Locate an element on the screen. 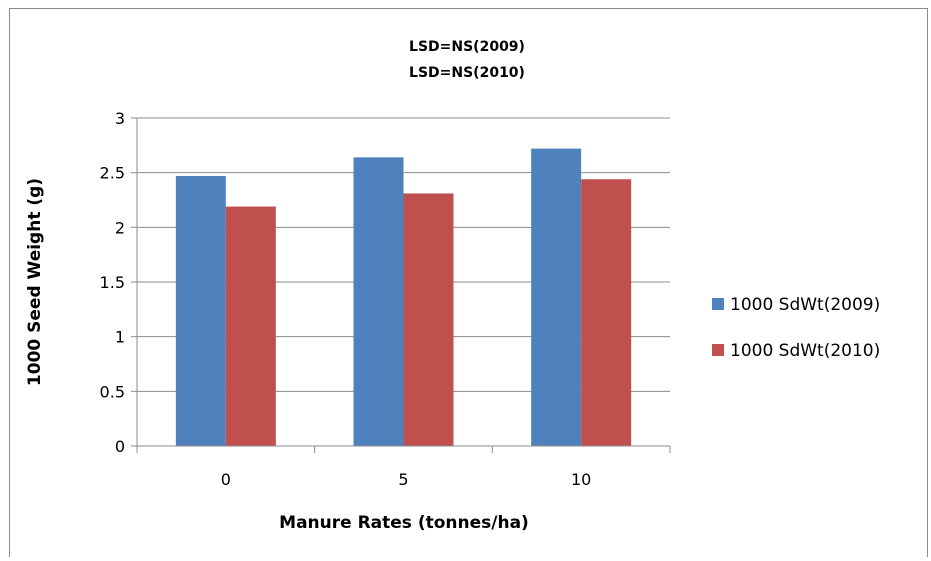  x-tick-label: 10 is located at coordinates (581, 479).